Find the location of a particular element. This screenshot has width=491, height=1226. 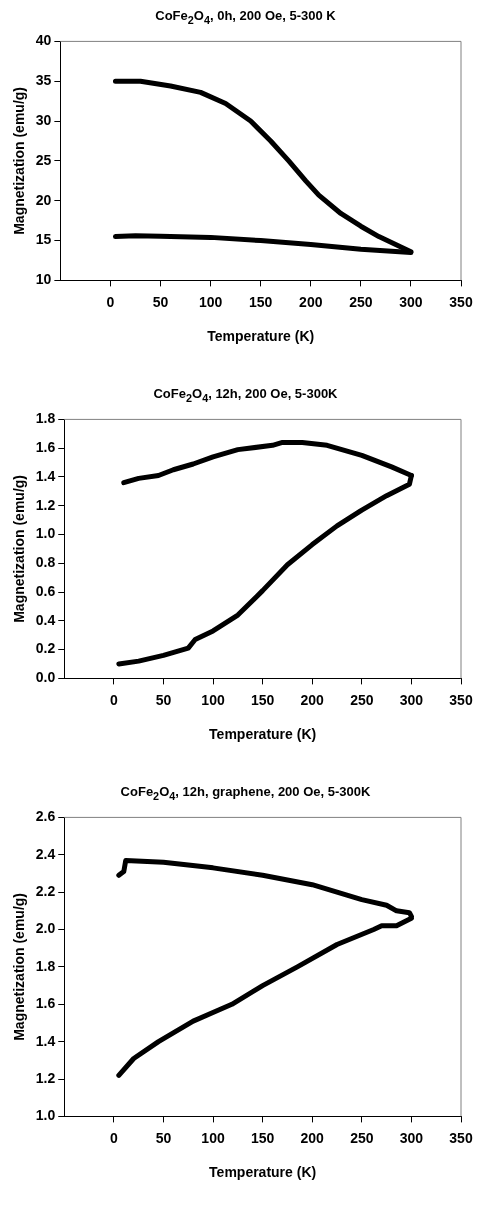

chart-title: CoFe$_{2}$O$_{4}$, 12h, 200 Oe, 5-300K is located at coordinates (245, 396).